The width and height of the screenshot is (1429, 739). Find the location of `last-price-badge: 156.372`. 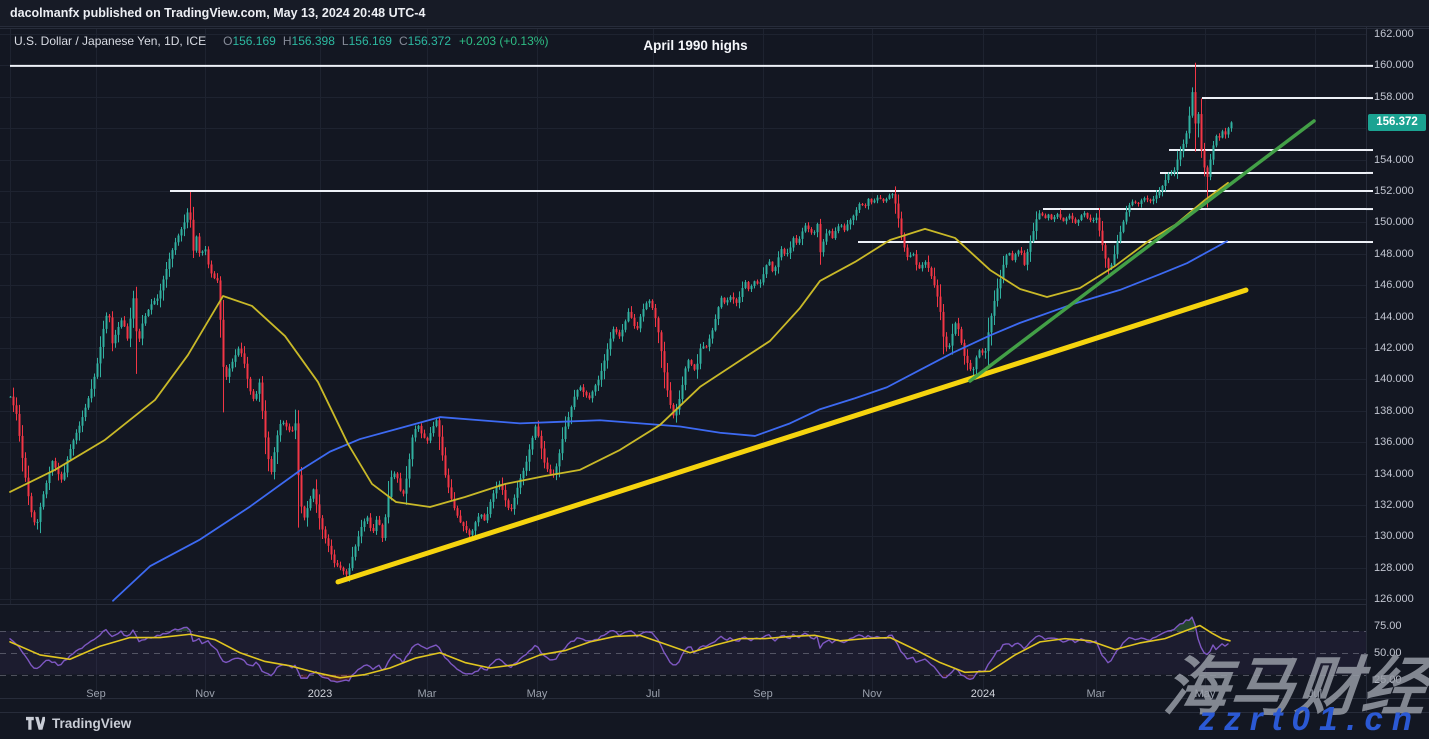

last-price-badge: 156.372 is located at coordinates (1397, 122).